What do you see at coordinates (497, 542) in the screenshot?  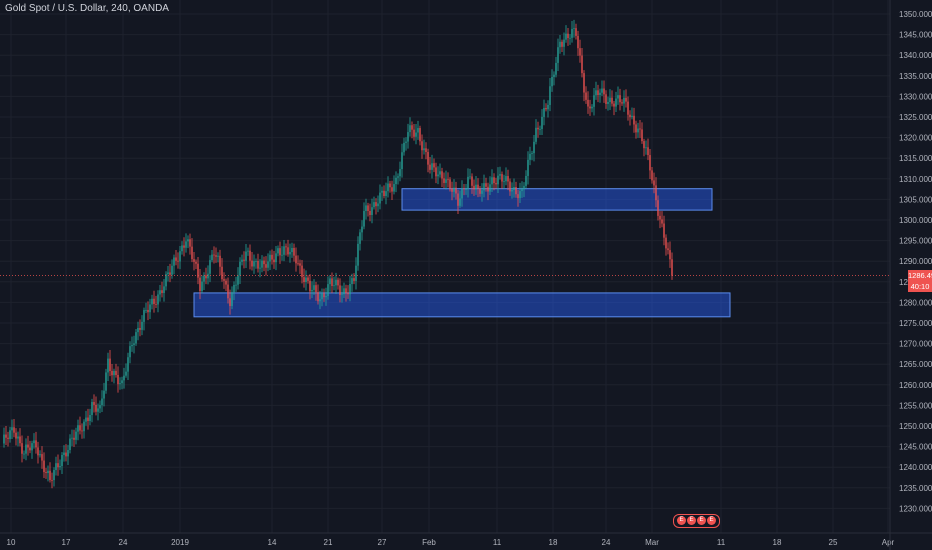 I see `x-tick-label: 11` at bounding box center [497, 542].